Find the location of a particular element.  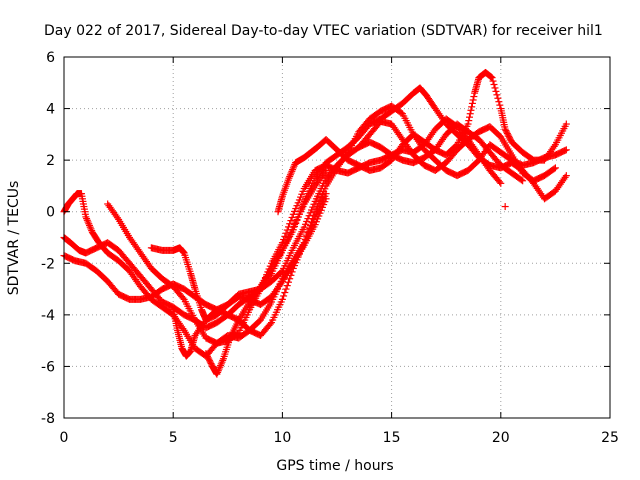

y-tick-label: -8 is located at coordinates (48, 419).